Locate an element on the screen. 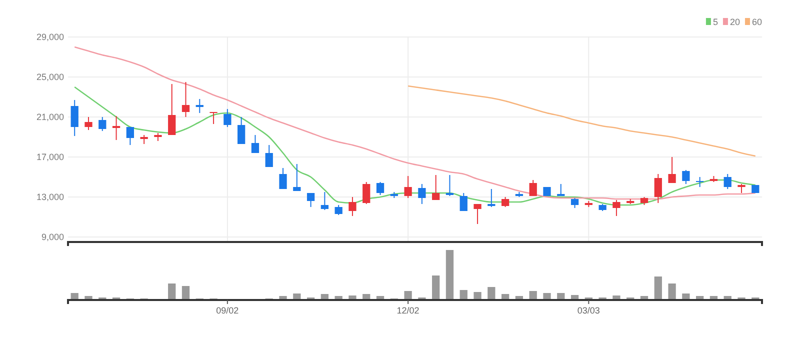  x-tick-label: 03/03 is located at coordinates (588, 310).